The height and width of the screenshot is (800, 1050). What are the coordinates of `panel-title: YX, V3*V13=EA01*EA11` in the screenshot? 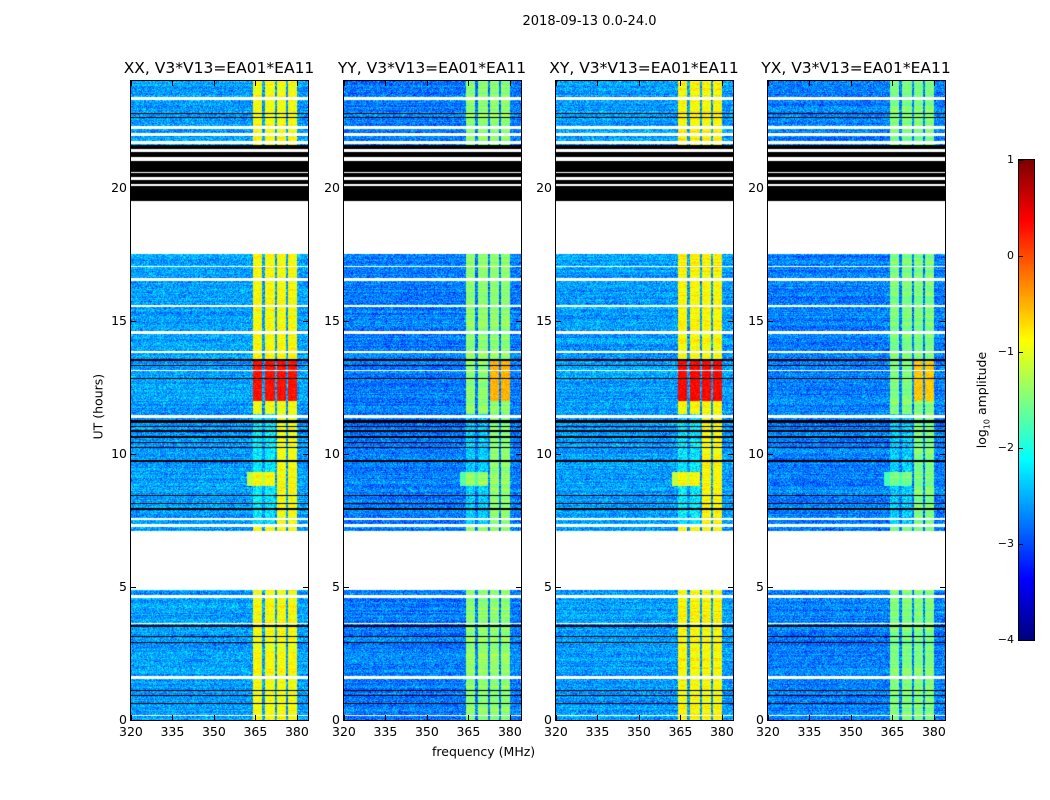 It's located at (856, 68).